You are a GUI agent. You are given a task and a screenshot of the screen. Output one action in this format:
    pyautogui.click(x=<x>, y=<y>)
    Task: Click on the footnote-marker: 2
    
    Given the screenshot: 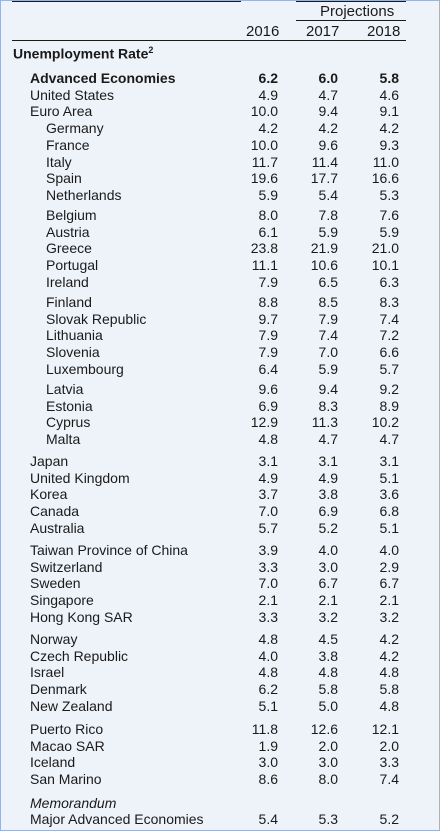 What is the action you would take?
    pyautogui.click(x=151, y=50)
    